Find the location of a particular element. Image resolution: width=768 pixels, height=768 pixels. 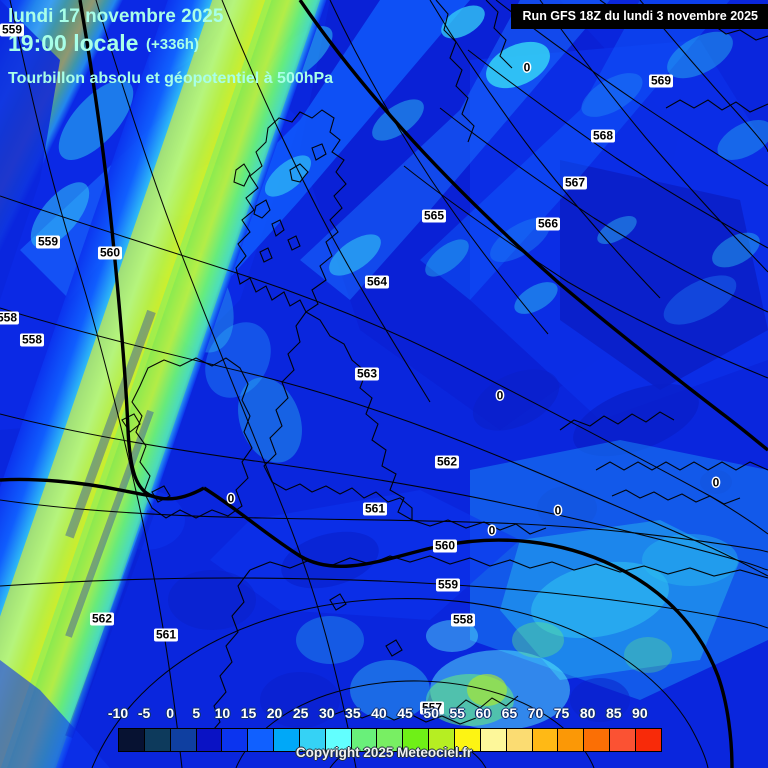

legend-tick: 45 is located at coordinates (405, 713).